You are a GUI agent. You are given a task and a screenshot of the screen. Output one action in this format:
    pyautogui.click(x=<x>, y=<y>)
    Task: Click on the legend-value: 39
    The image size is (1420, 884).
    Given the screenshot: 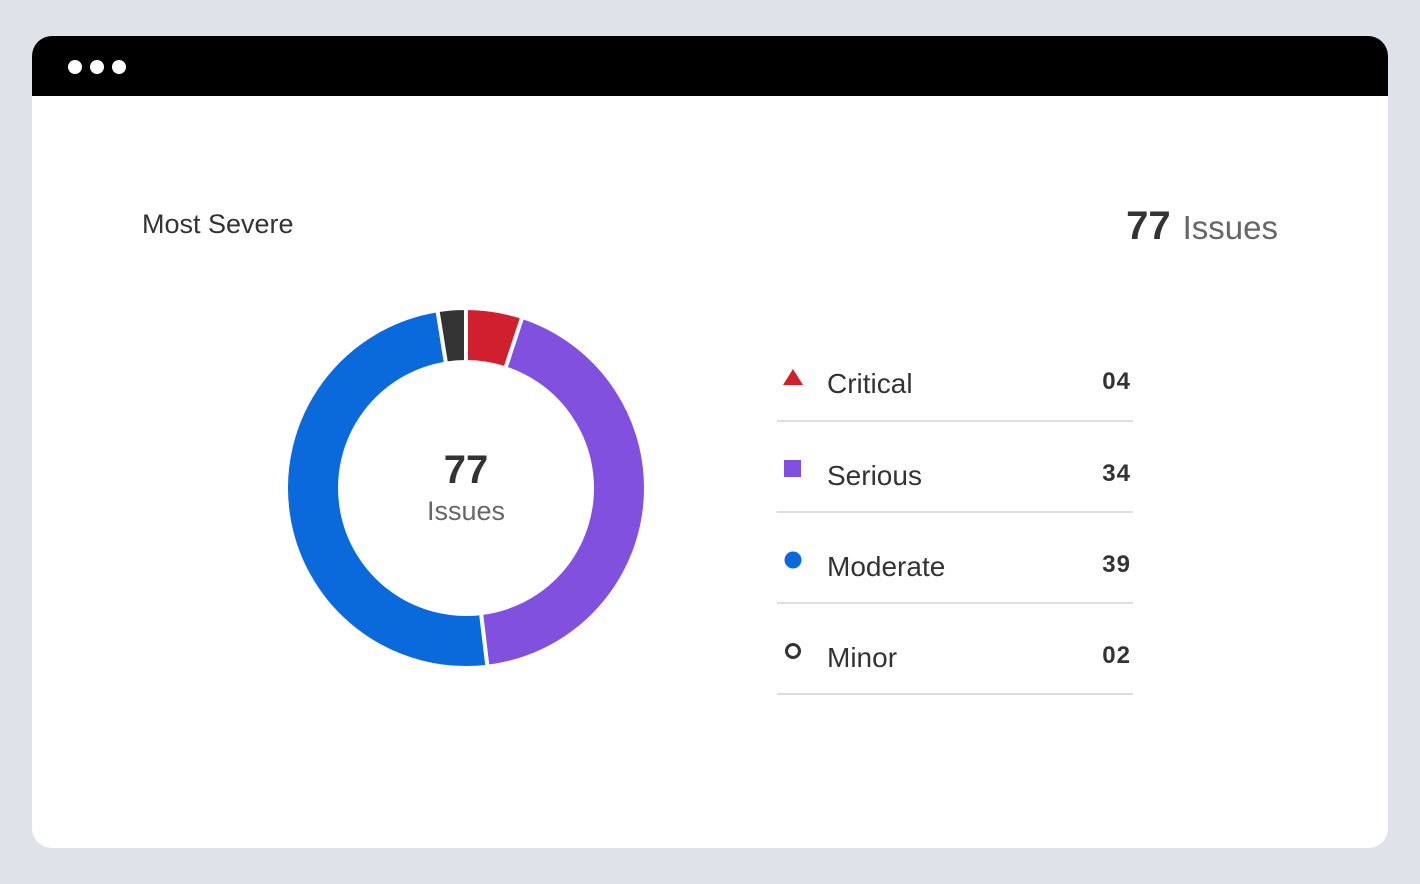 What is the action you would take?
    pyautogui.click(x=1116, y=564)
    